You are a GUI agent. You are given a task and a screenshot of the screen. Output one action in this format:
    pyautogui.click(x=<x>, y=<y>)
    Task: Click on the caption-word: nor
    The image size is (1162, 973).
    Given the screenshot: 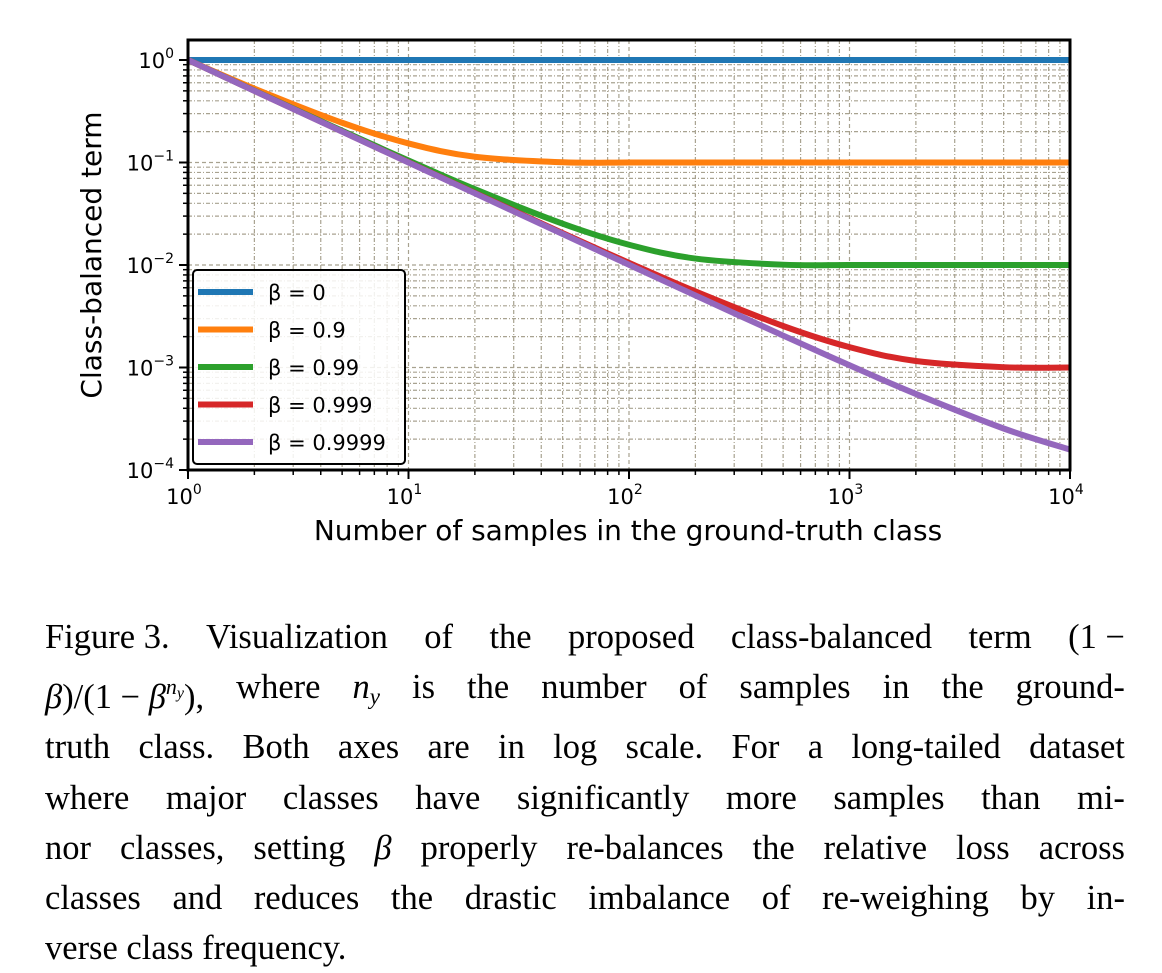 What is the action you would take?
    pyautogui.click(x=68, y=848)
    